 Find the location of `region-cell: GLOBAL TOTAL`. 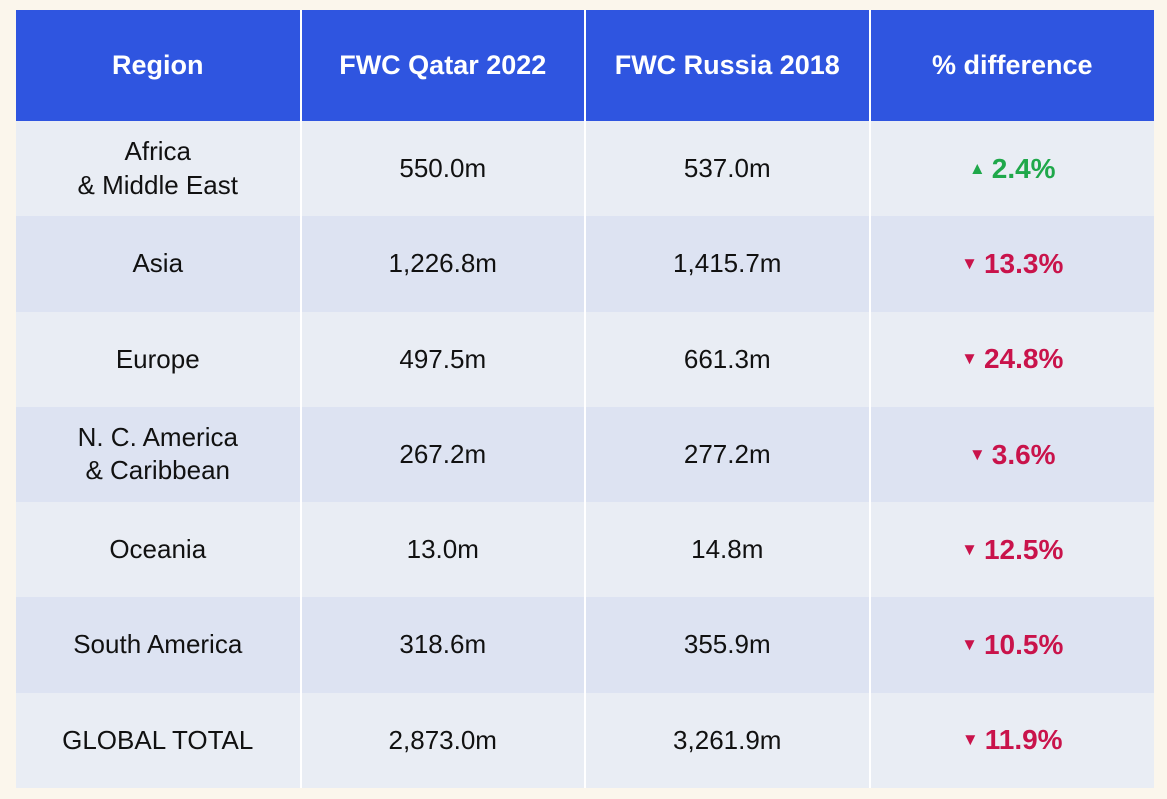

region-cell: GLOBAL TOTAL is located at coordinates (159, 740).